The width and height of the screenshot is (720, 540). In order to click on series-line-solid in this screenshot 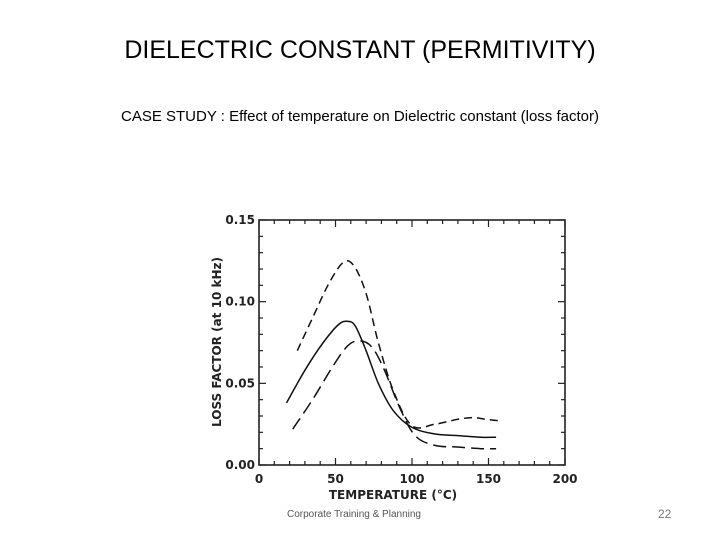, I will do `click(391, 379)`.